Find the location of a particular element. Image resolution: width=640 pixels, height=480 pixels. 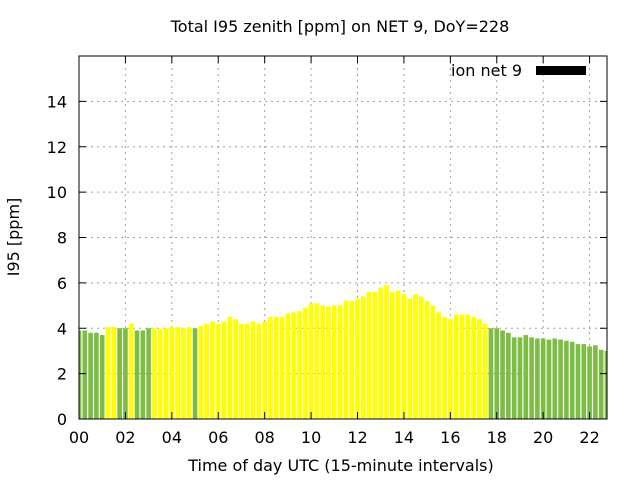

y-tick-label: 10 is located at coordinates (57, 192).